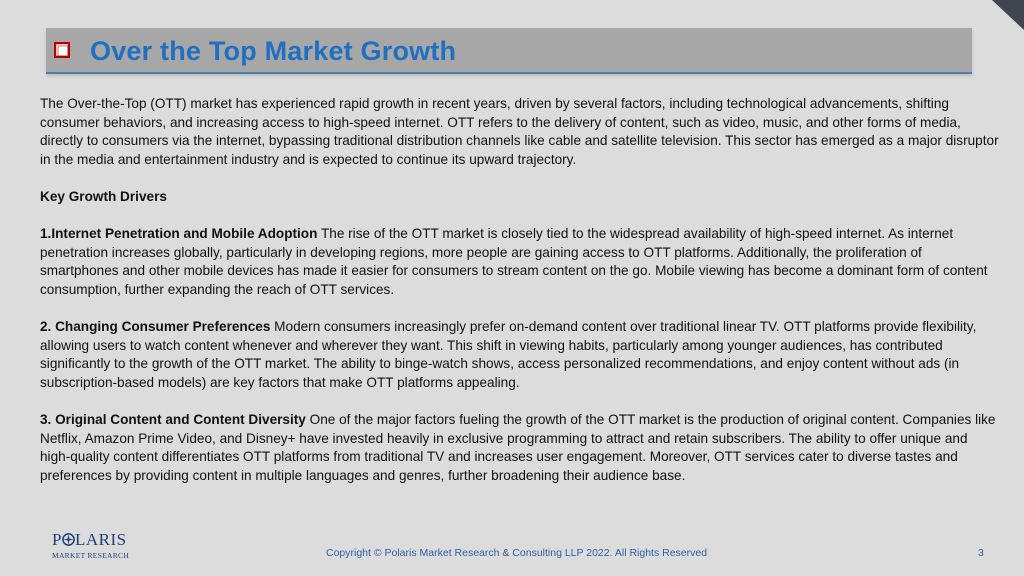 Image resolution: width=1024 pixels, height=576 pixels. What do you see at coordinates (62, 50) in the screenshot?
I see `checkbox-square-bullet-icon` at bounding box center [62, 50].